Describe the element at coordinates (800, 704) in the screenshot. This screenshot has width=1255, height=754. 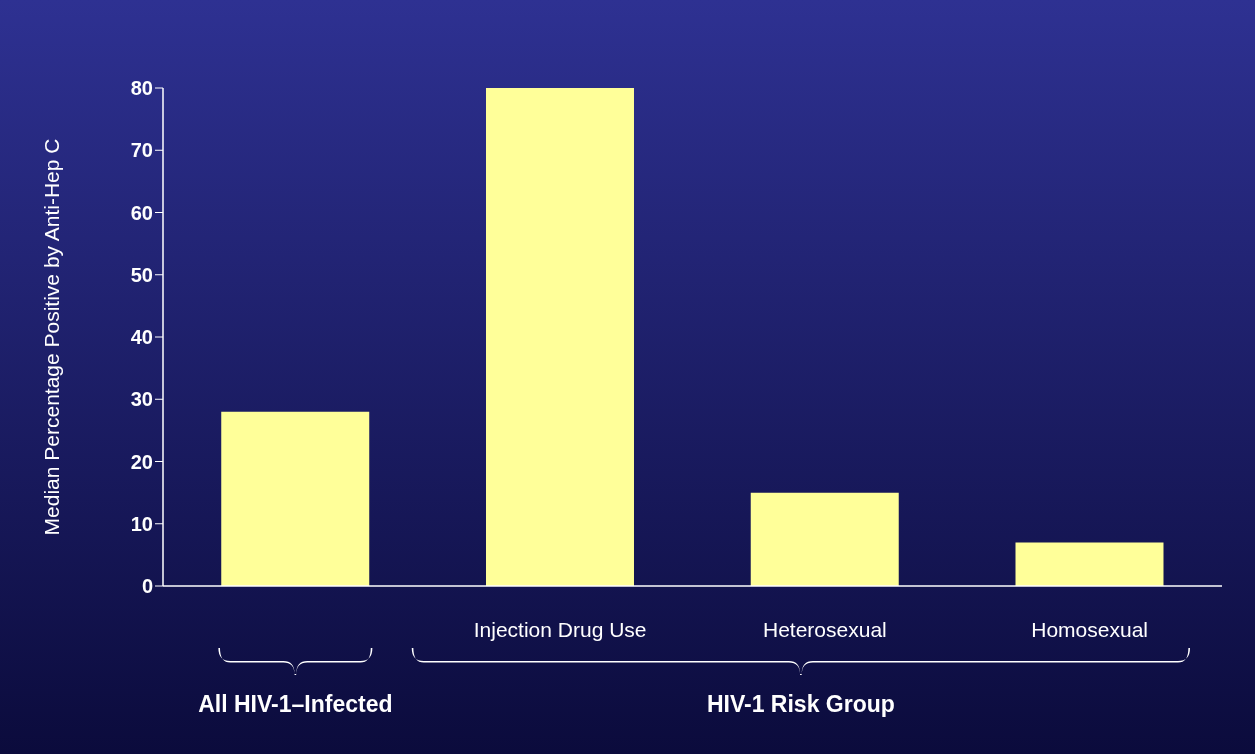
I see `text: HIV-1 Risk Group` at that location.